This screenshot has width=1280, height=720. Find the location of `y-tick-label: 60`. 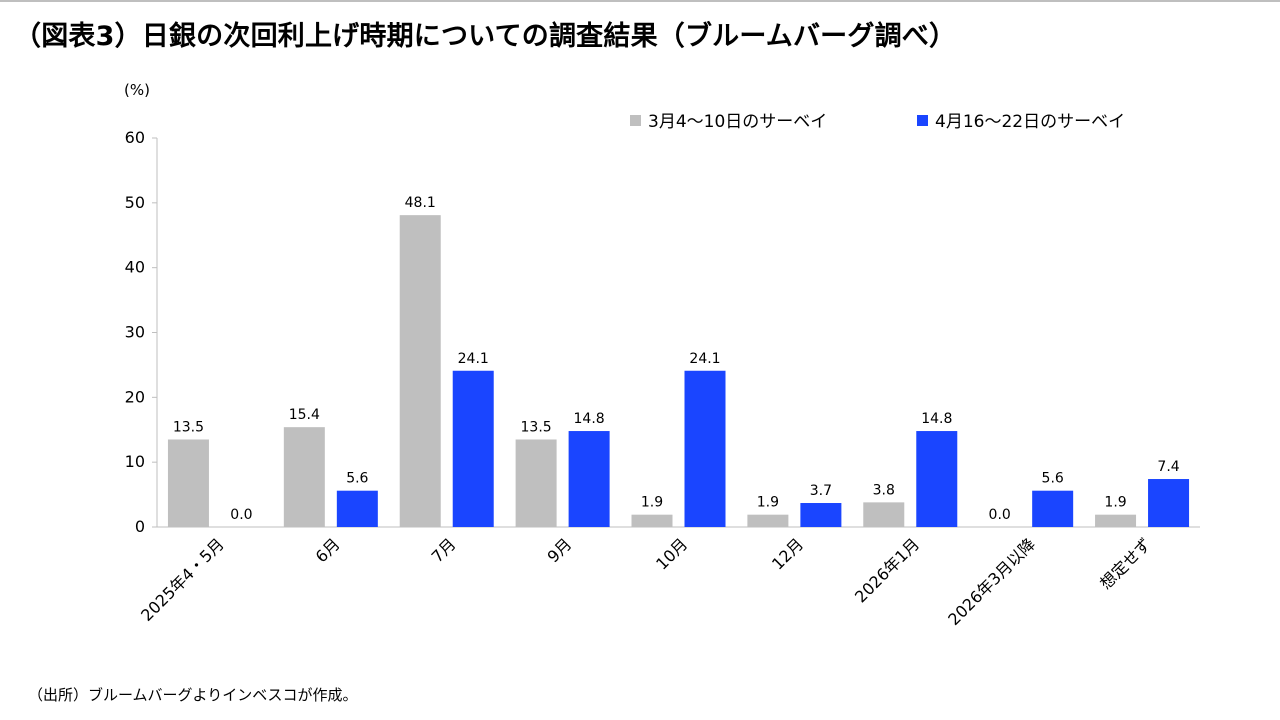

y-tick-label: 60 is located at coordinates (135, 137).